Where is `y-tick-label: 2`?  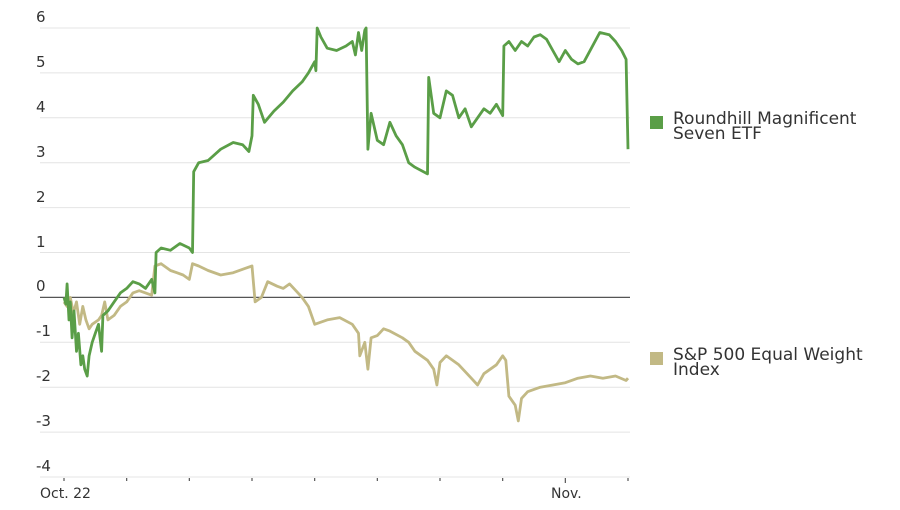
y-tick-label: 2 is located at coordinates (41, 196).